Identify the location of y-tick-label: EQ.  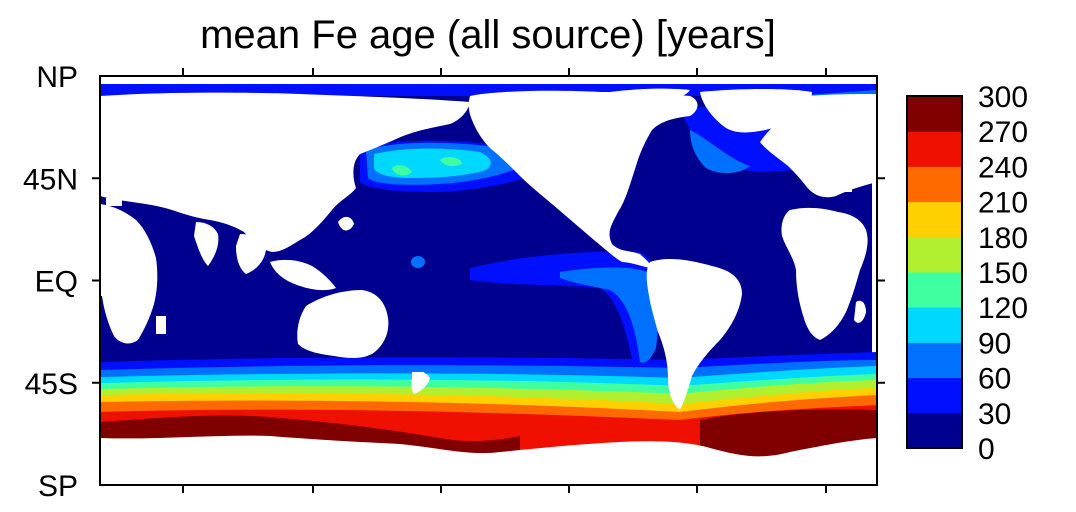
(56, 282).